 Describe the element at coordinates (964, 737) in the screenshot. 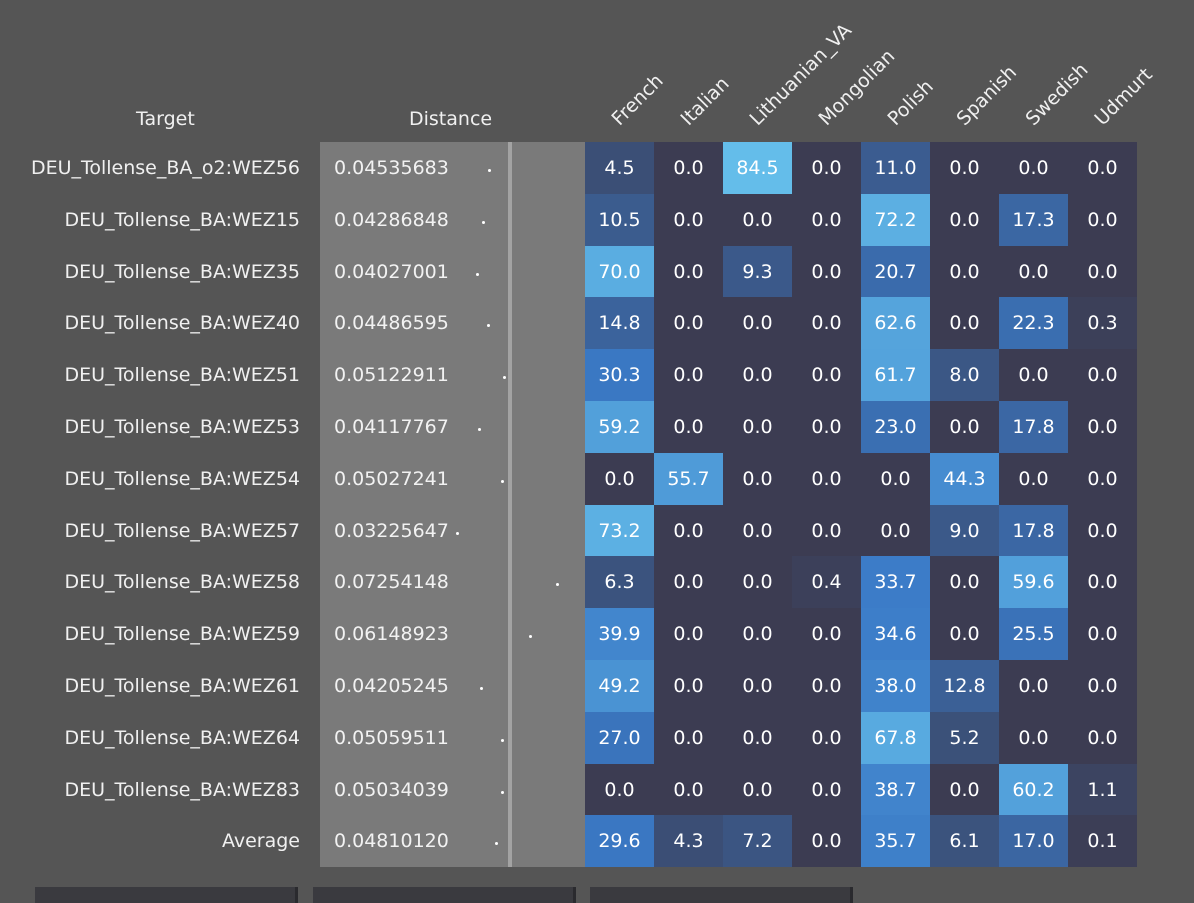

I see `heatmap-cell-spanish: 5.2` at that location.